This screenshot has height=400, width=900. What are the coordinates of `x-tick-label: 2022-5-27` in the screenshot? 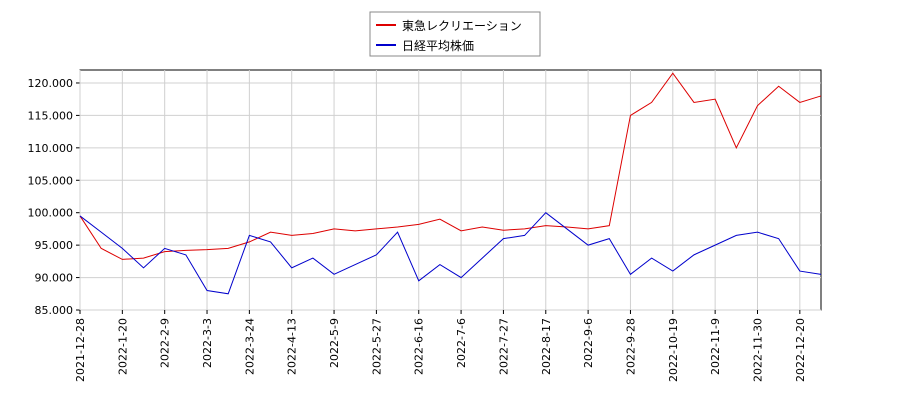 It's located at (376, 346).